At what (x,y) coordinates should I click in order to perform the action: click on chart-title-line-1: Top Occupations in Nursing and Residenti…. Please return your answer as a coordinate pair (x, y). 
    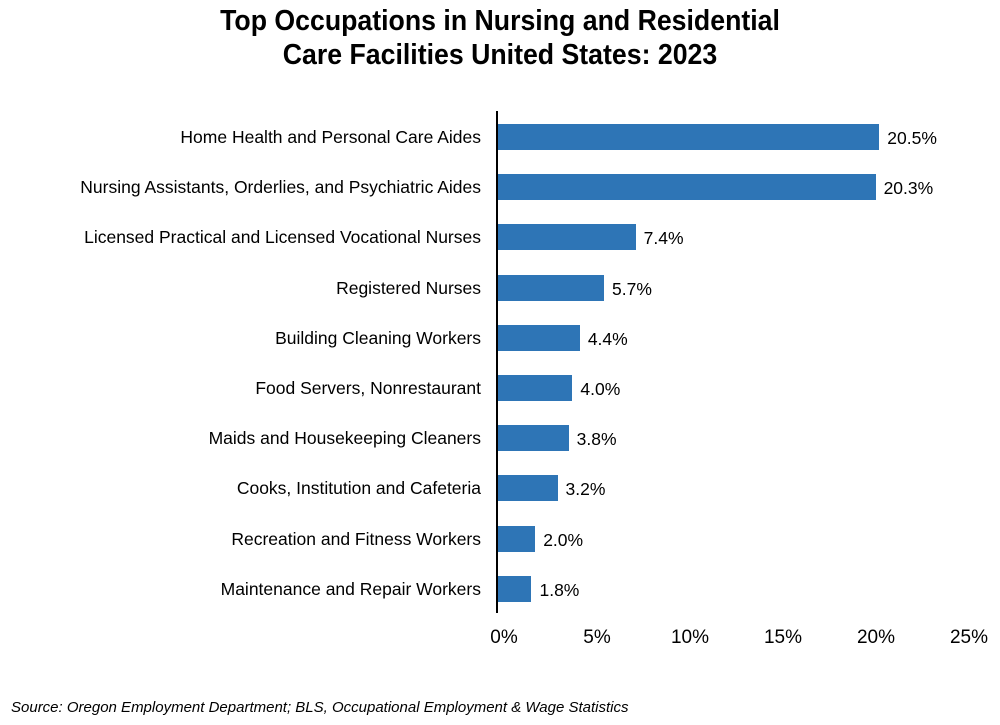
    Looking at the image, I should click on (500, 21).